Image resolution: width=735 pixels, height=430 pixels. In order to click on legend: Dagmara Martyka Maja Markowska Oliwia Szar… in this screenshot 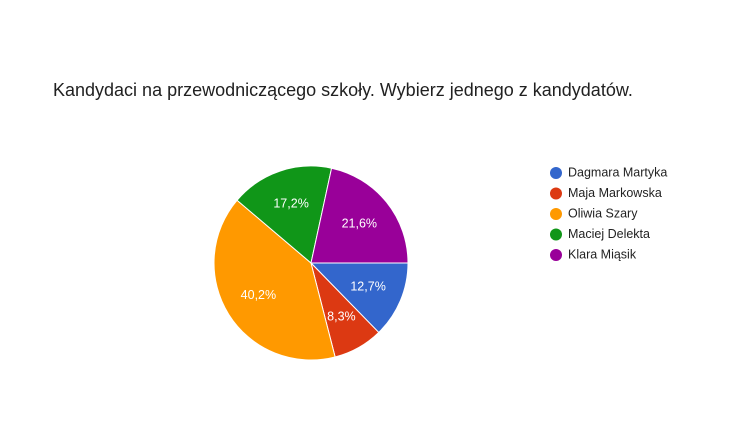, I will do `click(608, 213)`.